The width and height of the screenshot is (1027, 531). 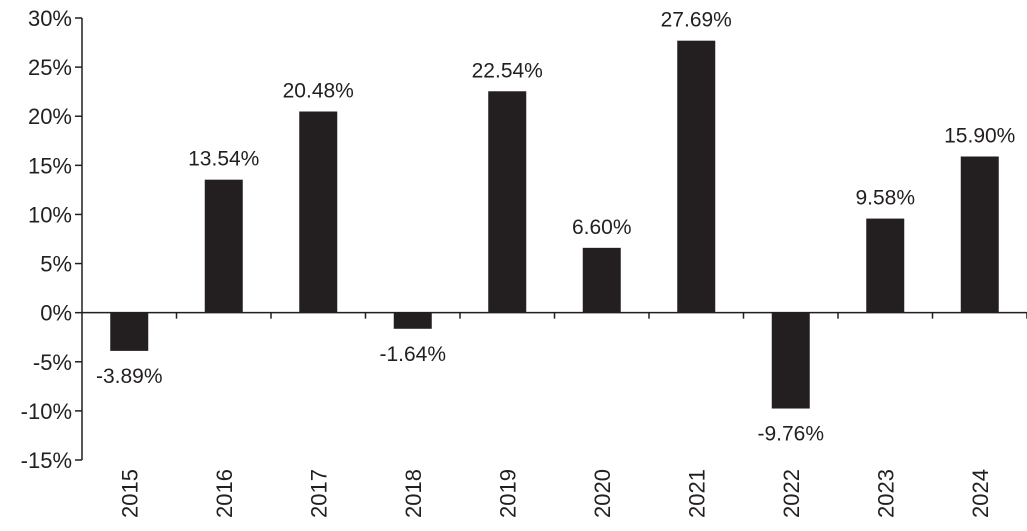 What do you see at coordinates (318, 493) in the screenshot?
I see `x-tick-label-2017: 2017` at bounding box center [318, 493].